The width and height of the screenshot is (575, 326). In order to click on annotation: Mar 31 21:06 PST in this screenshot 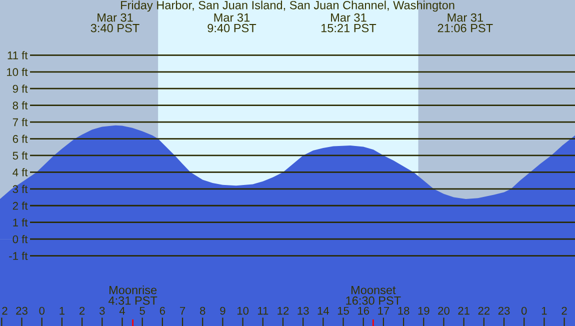, I will do `click(465, 22)`.